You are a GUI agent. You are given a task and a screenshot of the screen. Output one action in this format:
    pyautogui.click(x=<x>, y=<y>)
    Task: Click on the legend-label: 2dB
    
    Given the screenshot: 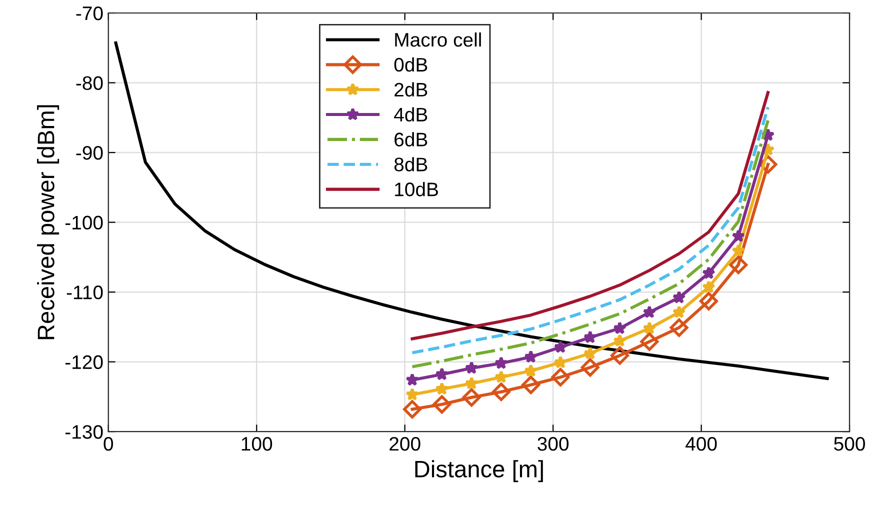 What is the action you would take?
    pyautogui.click(x=411, y=89)
    